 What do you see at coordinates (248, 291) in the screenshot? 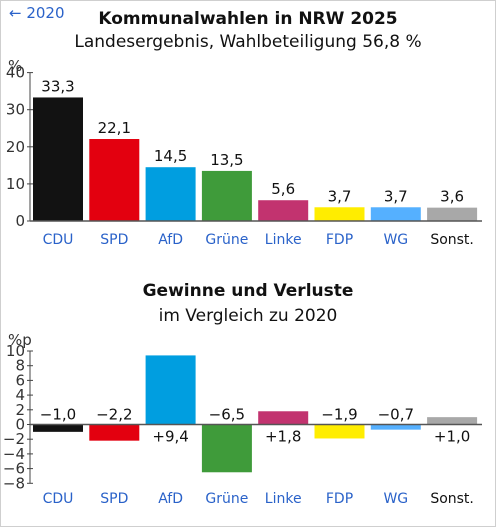
I see `chart-title-changes: Gewinne und Verluste` at bounding box center [248, 291].